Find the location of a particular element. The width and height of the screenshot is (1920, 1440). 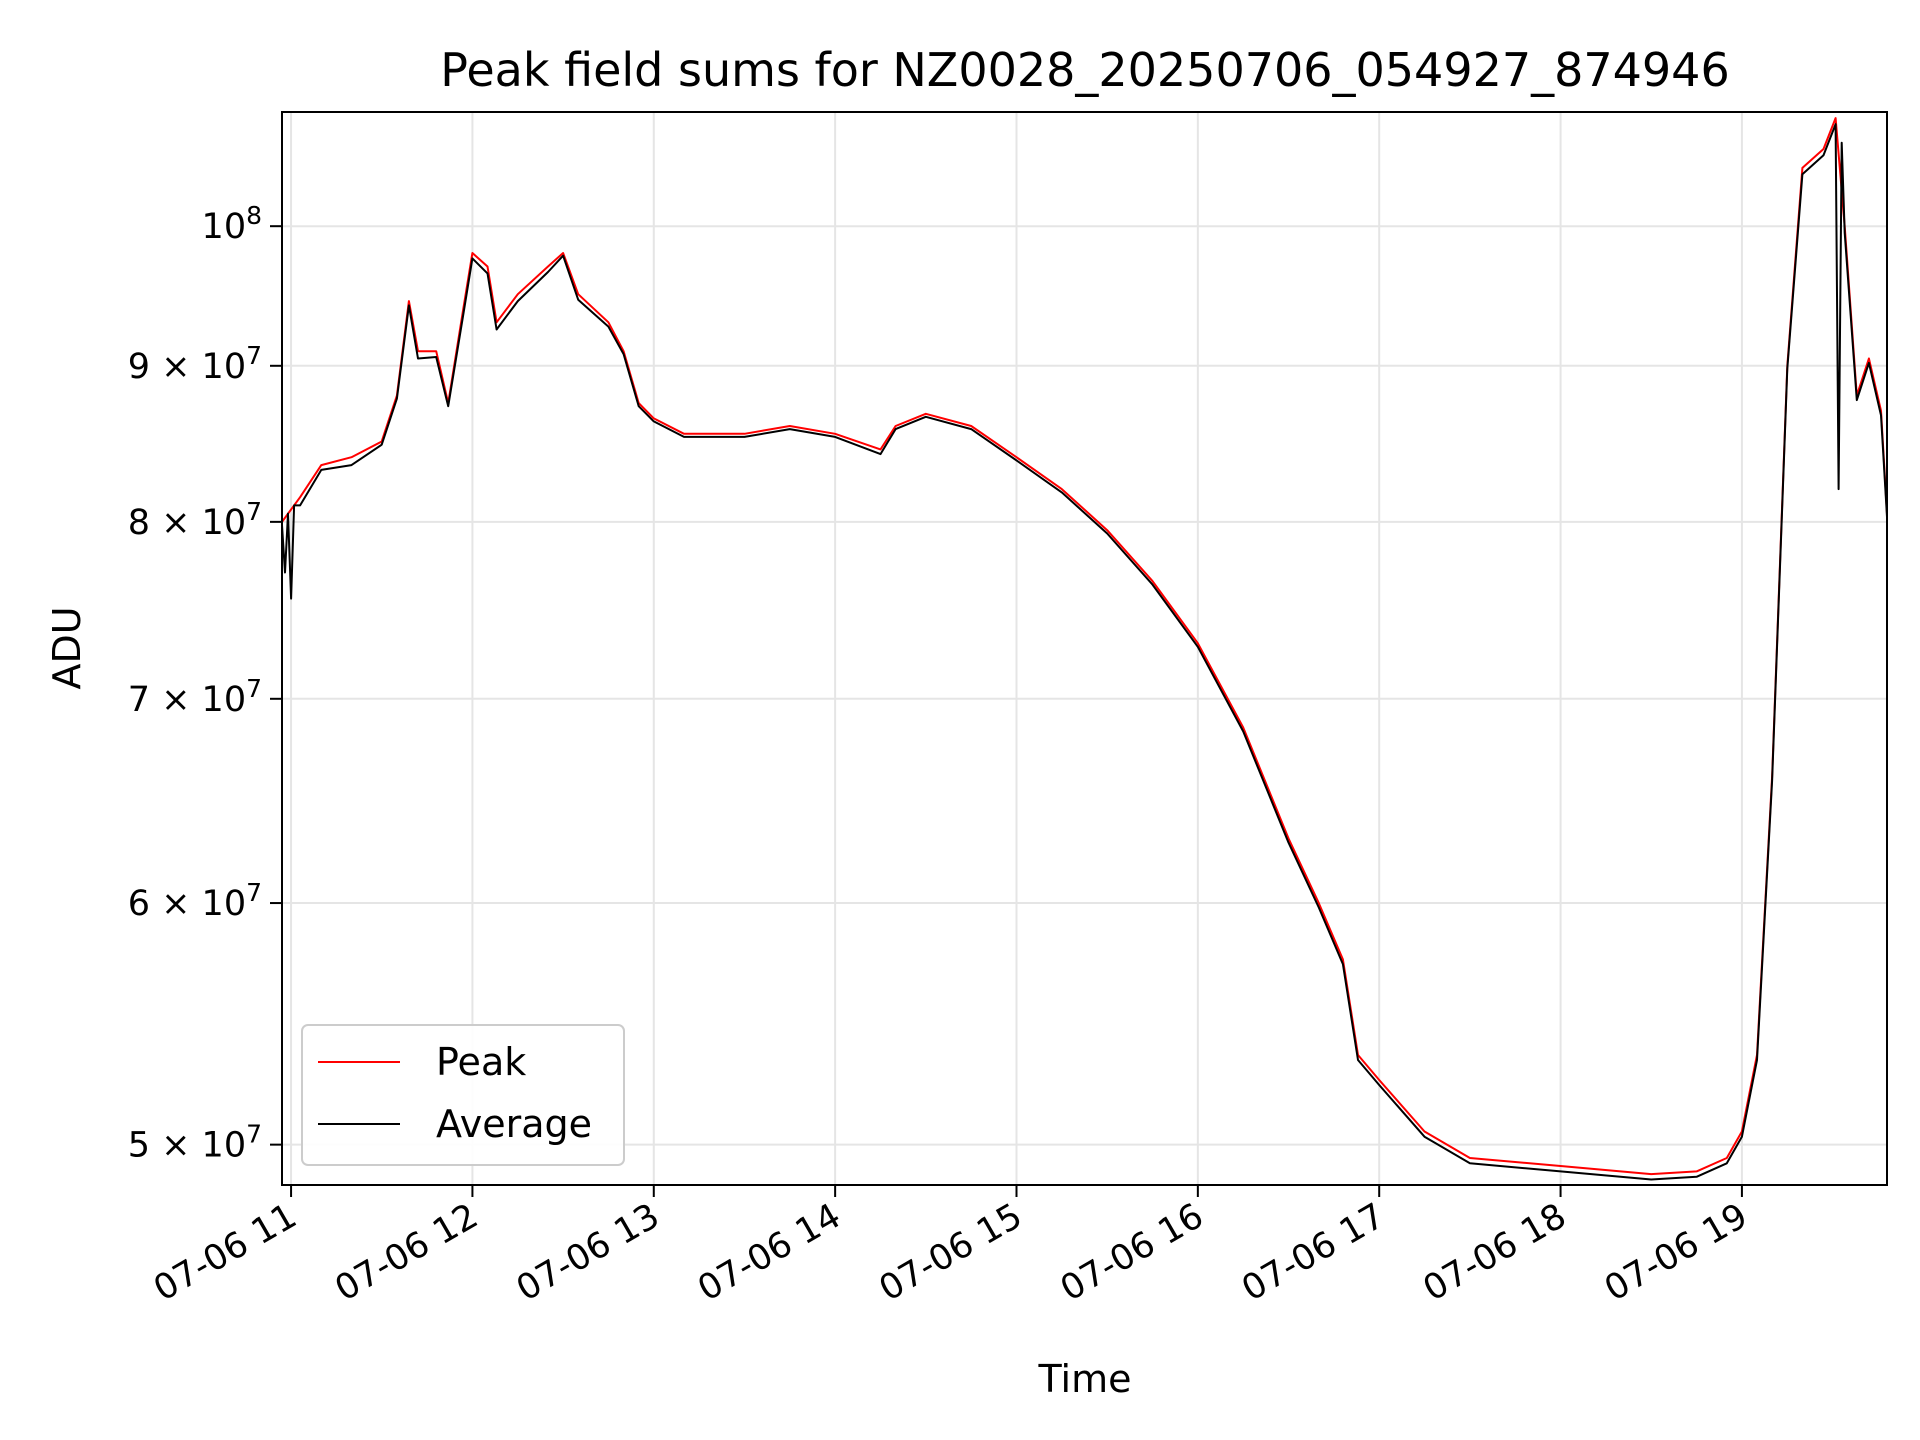

legend-label-peak: Peak is located at coordinates (481, 1062).